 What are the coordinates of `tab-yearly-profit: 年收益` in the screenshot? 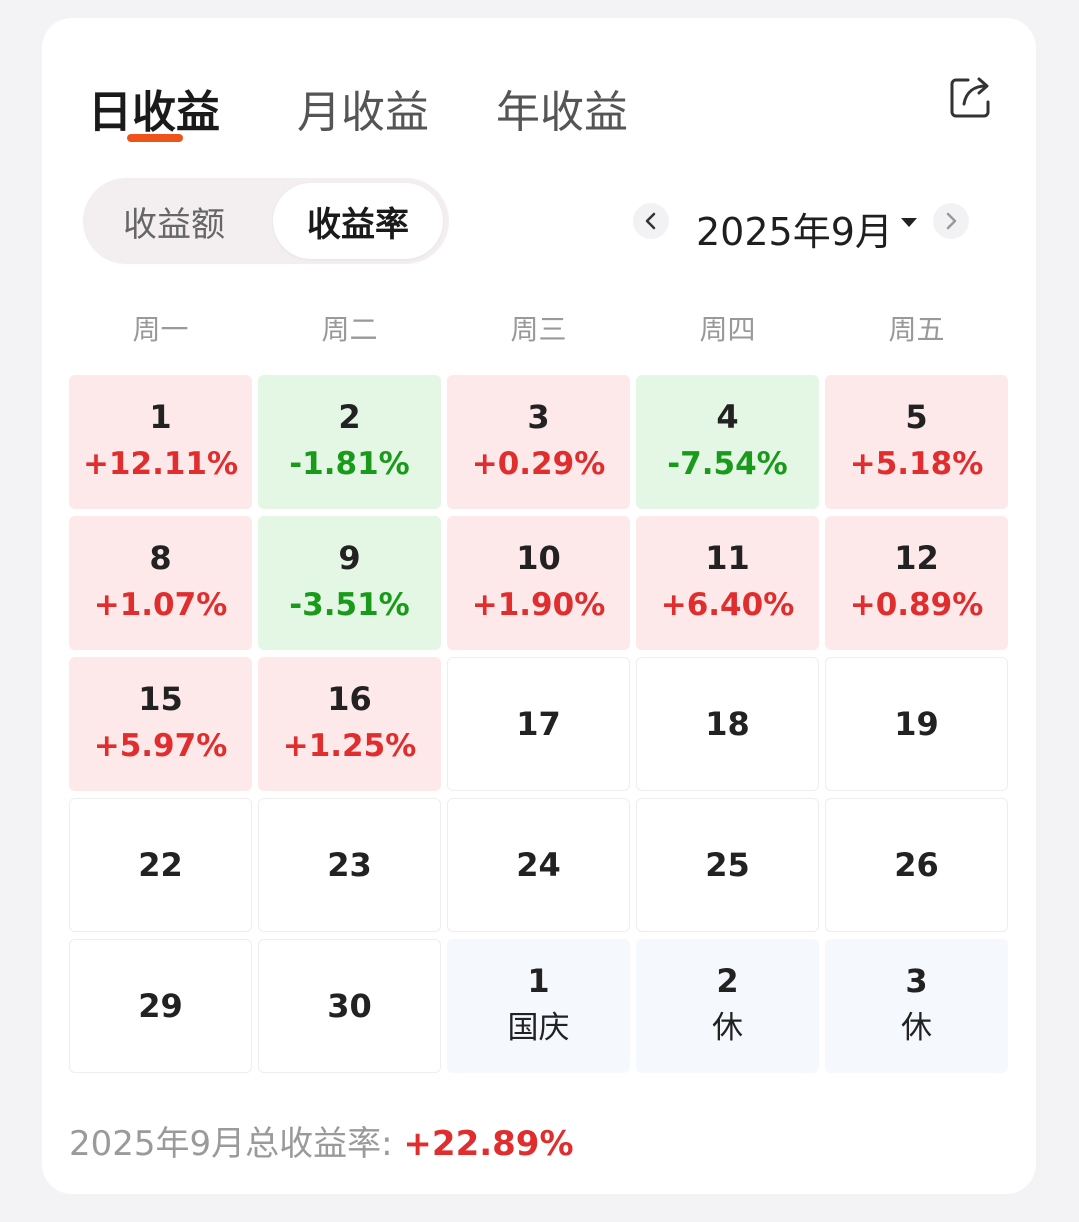 It's located at (562, 112).